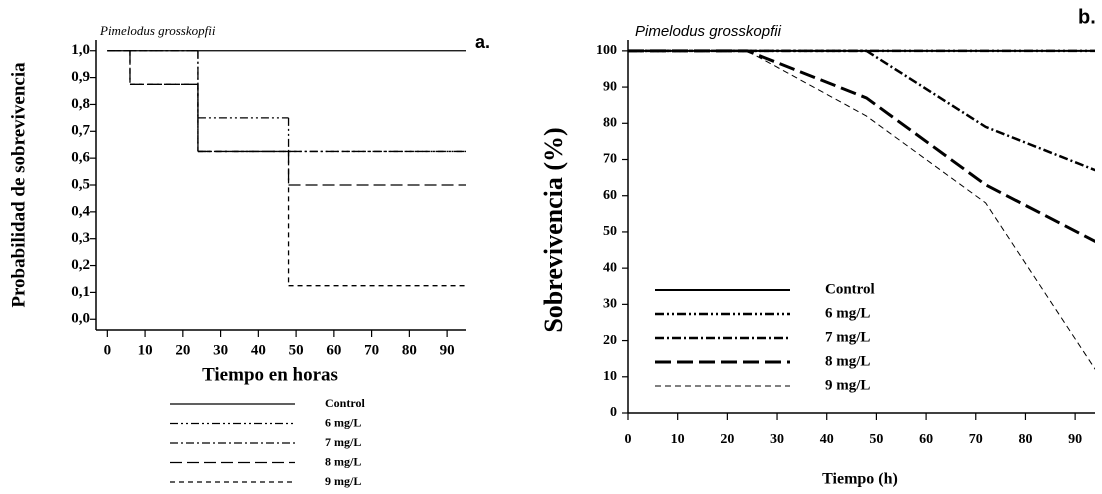 This screenshot has width=1102, height=494. I want to click on y-tick-label: 100, so click(606, 50).